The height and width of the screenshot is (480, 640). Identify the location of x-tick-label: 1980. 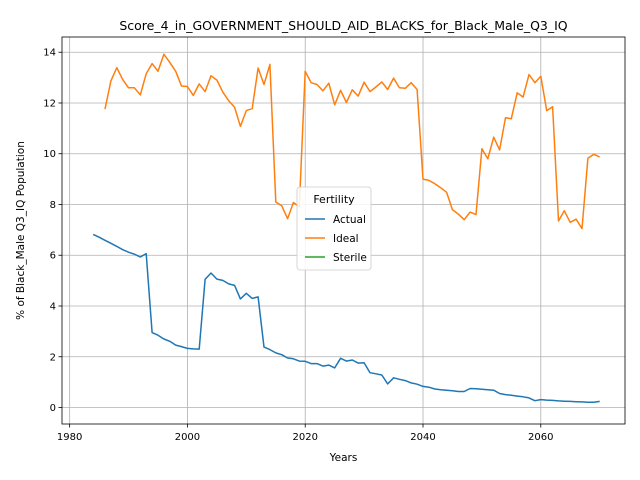
(69, 437).